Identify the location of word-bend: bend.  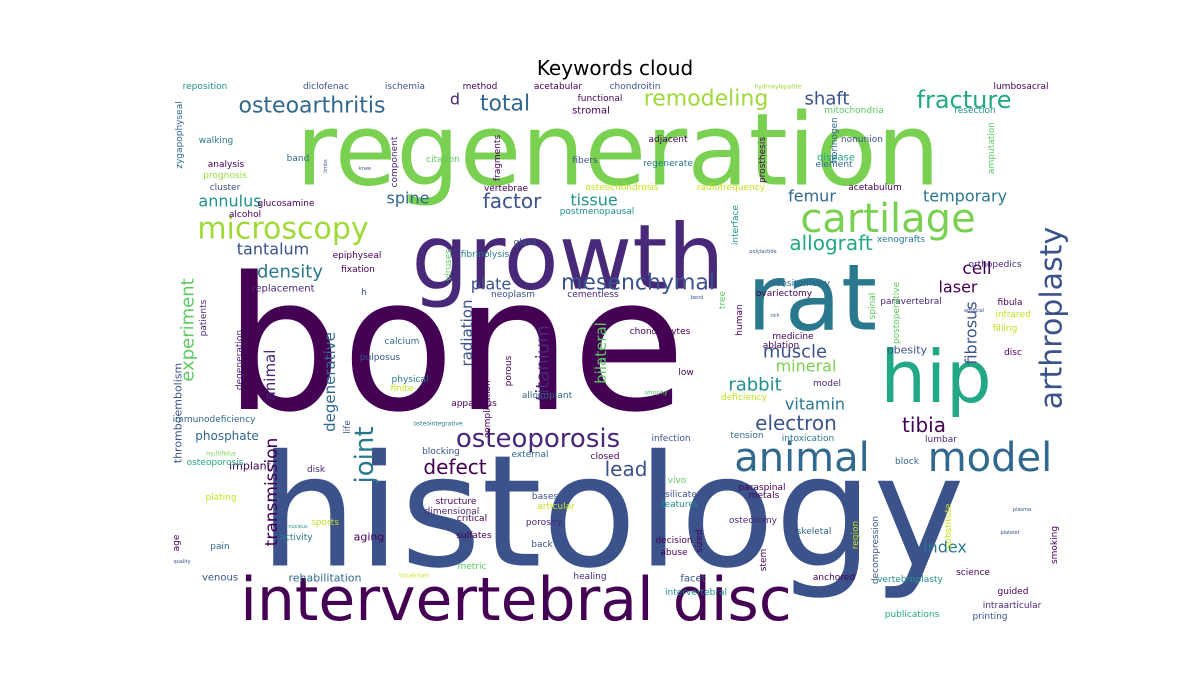
(697, 298).